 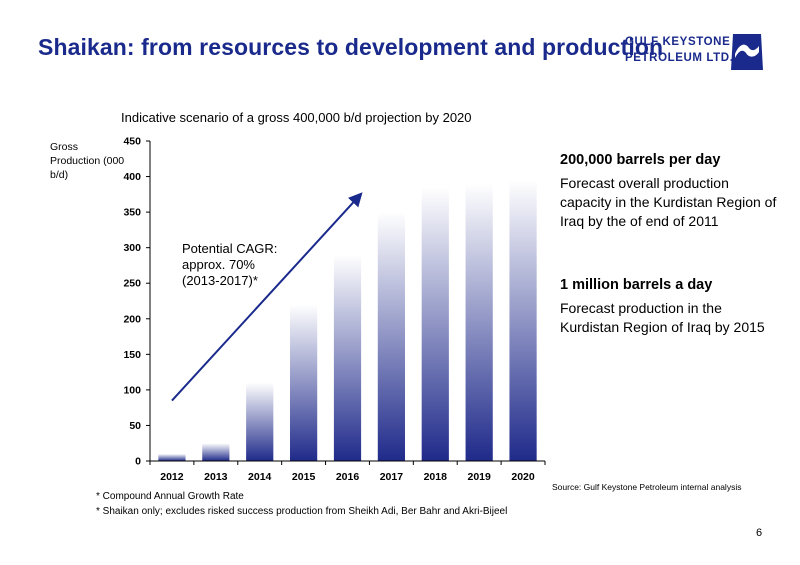 What do you see at coordinates (759, 533) in the screenshot?
I see `page-number: 6` at bounding box center [759, 533].